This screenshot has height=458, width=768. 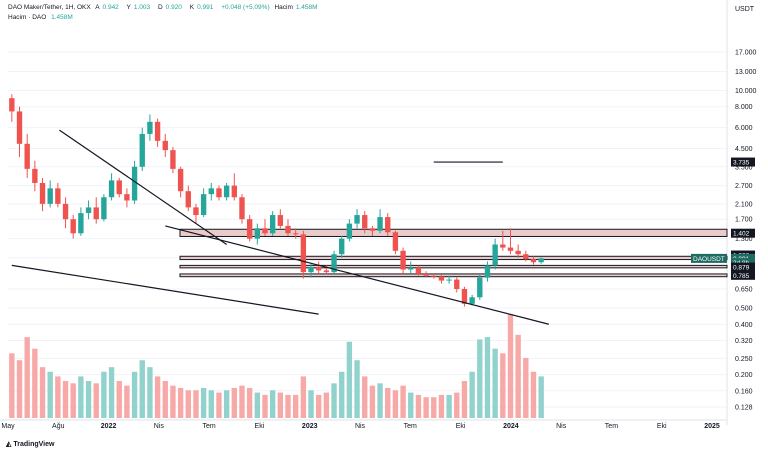 What do you see at coordinates (712, 426) in the screenshot?
I see `x-tick-label: 2025` at bounding box center [712, 426].